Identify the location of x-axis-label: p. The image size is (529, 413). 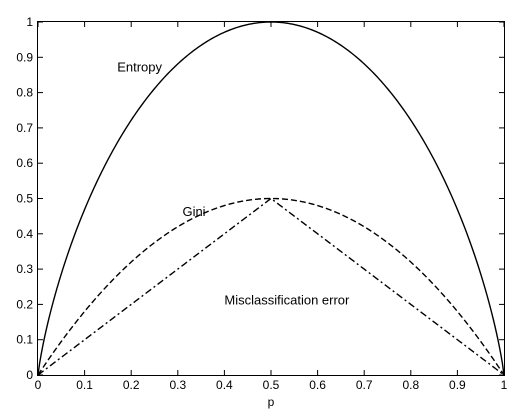
(271, 402).